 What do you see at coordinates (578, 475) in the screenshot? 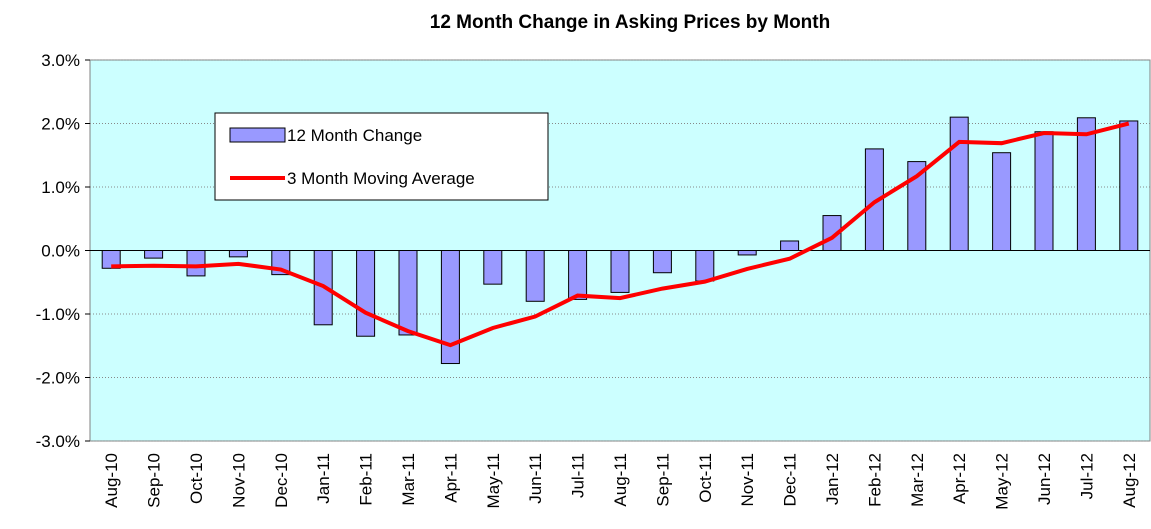
I see `x-tick-label: Jul-11` at bounding box center [578, 475].